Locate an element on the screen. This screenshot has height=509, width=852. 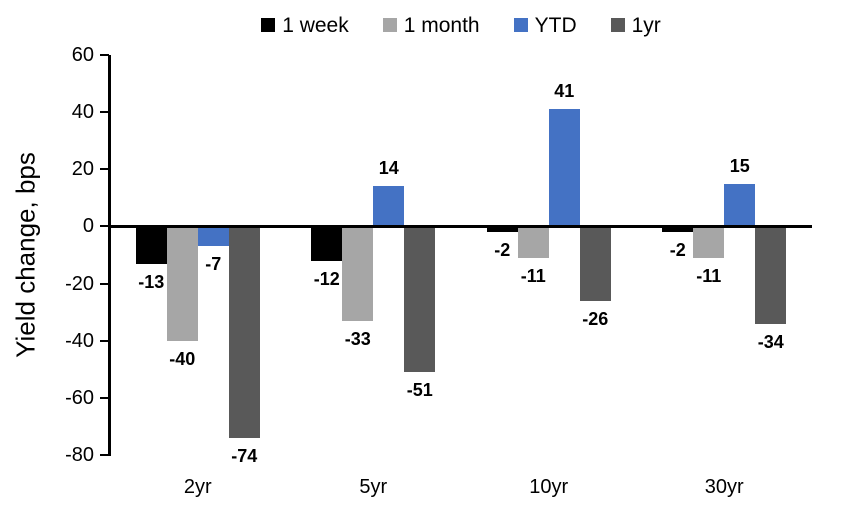
legend-label: 1 month is located at coordinates (441, 25).